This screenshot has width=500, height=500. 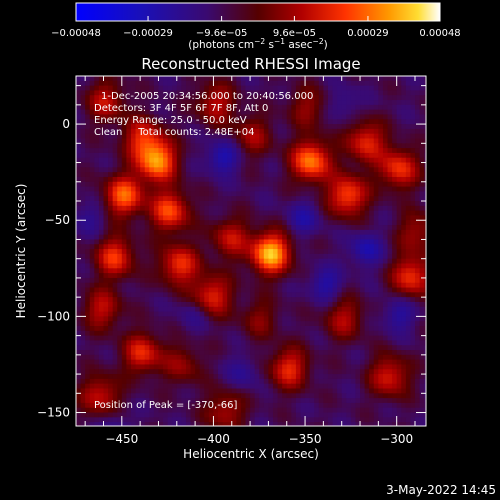 I want to click on colorbar-tick-label: 0.00029, so click(x=367, y=33).